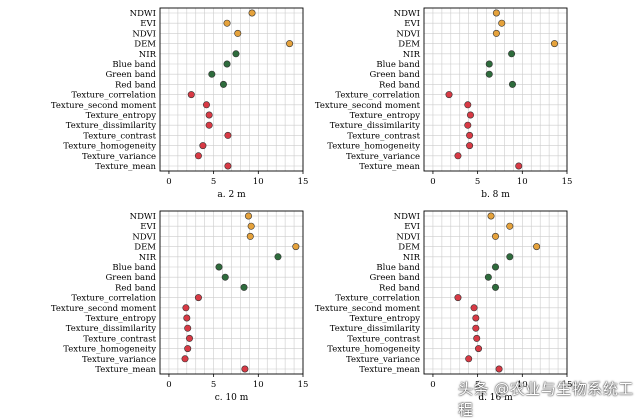  What do you see at coordinates (232, 398) in the screenshot?
I see `panel-caption: c. 10 m` at bounding box center [232, 398].